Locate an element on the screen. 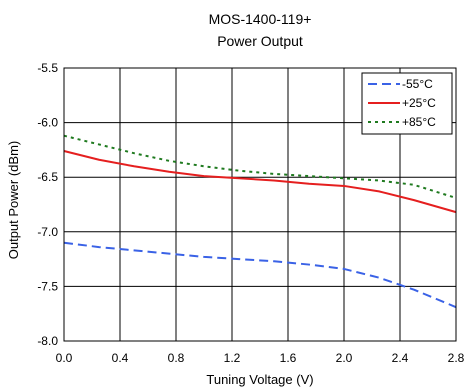 This screenshot has width=469, height=387. x-tick-label: 2.0 is located at coordinates (344, 358).